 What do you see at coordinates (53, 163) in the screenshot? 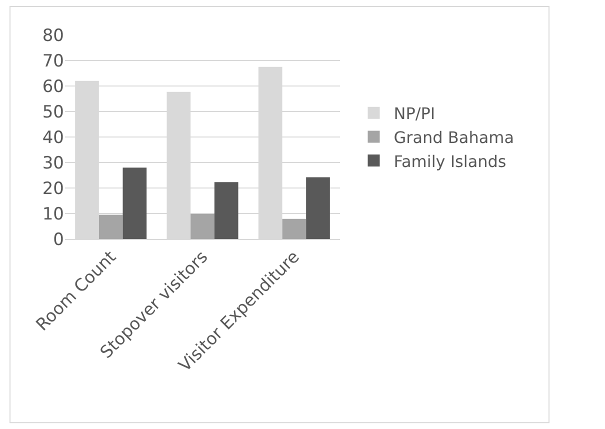
I see `y-tick-label: 30` at bounding box center [53, 163].